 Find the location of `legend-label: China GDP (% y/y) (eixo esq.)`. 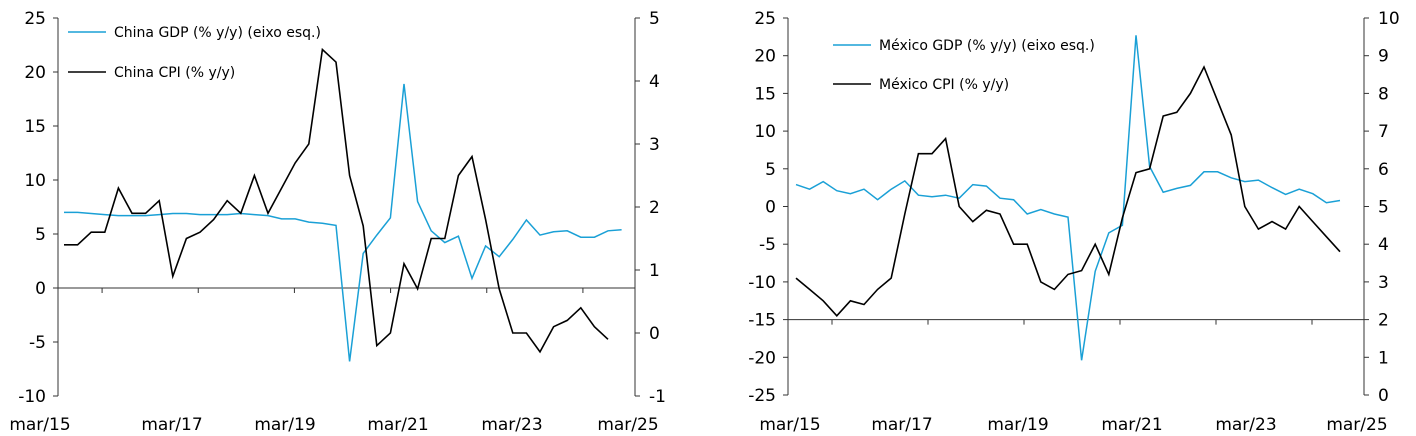

legend-label: China GDP (% y/y) (eixo esq.) is located at coordinates (217, 33).